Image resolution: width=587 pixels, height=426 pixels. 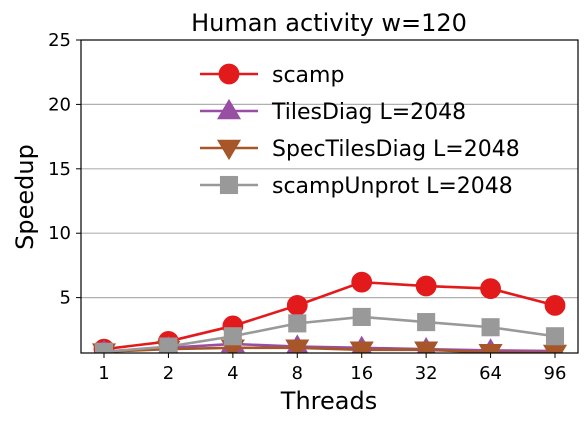 I want to click on legend-label: TilesDiag L=2048, so click(x=368, y=112).